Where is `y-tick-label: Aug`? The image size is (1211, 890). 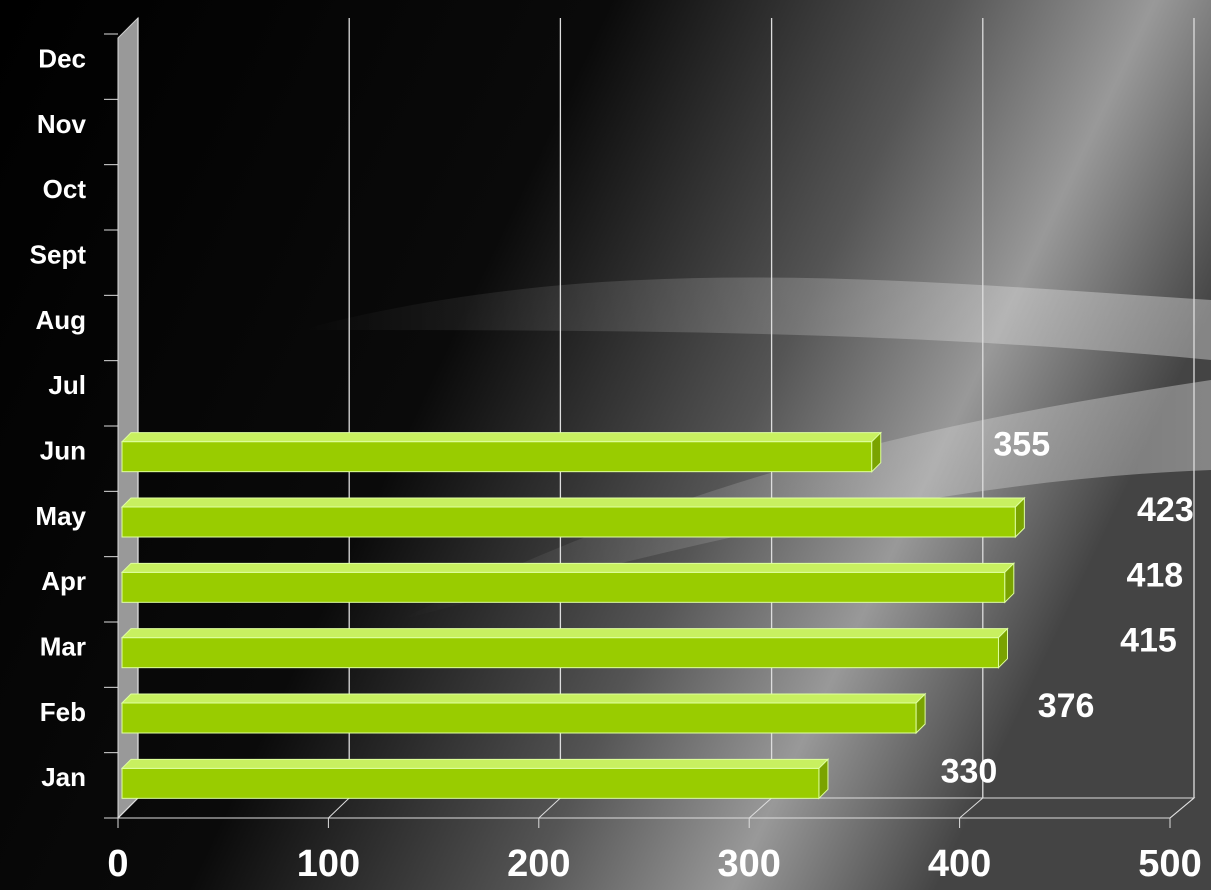 y-tick-label: Aug is located at coordinates (60, 320).